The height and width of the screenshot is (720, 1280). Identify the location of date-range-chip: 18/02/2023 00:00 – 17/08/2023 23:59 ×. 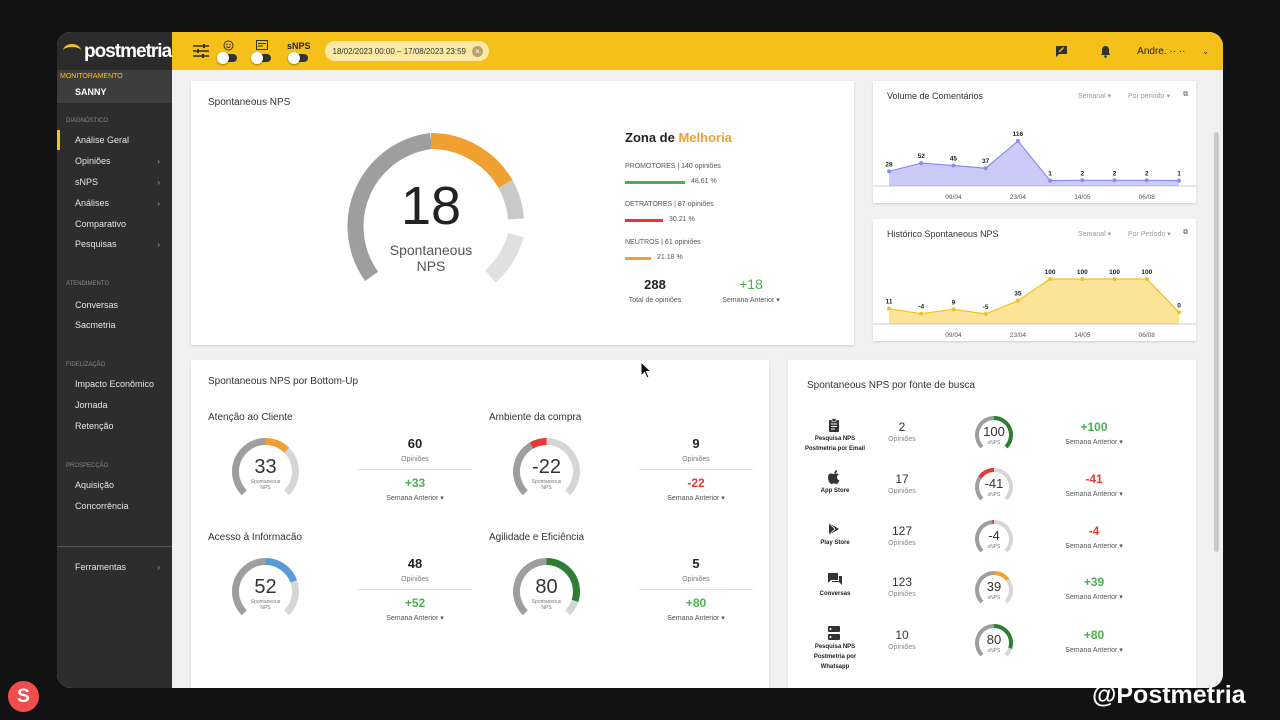
(406, 51).